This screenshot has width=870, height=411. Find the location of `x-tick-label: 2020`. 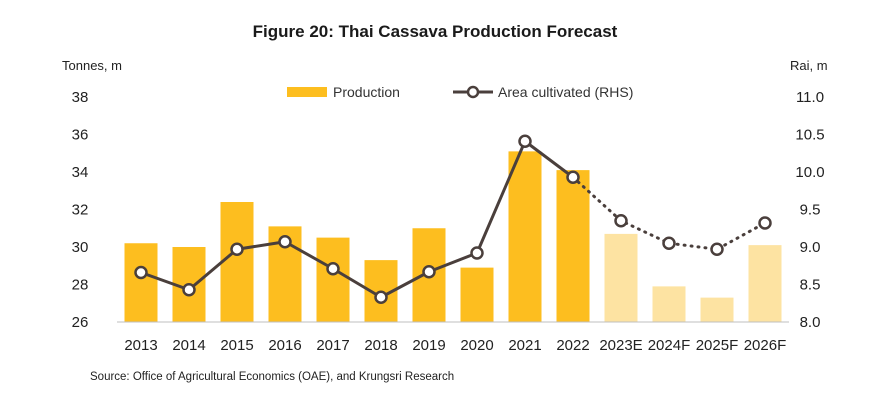

x-tick-label: 2020 is located at coordinates (476, 345).